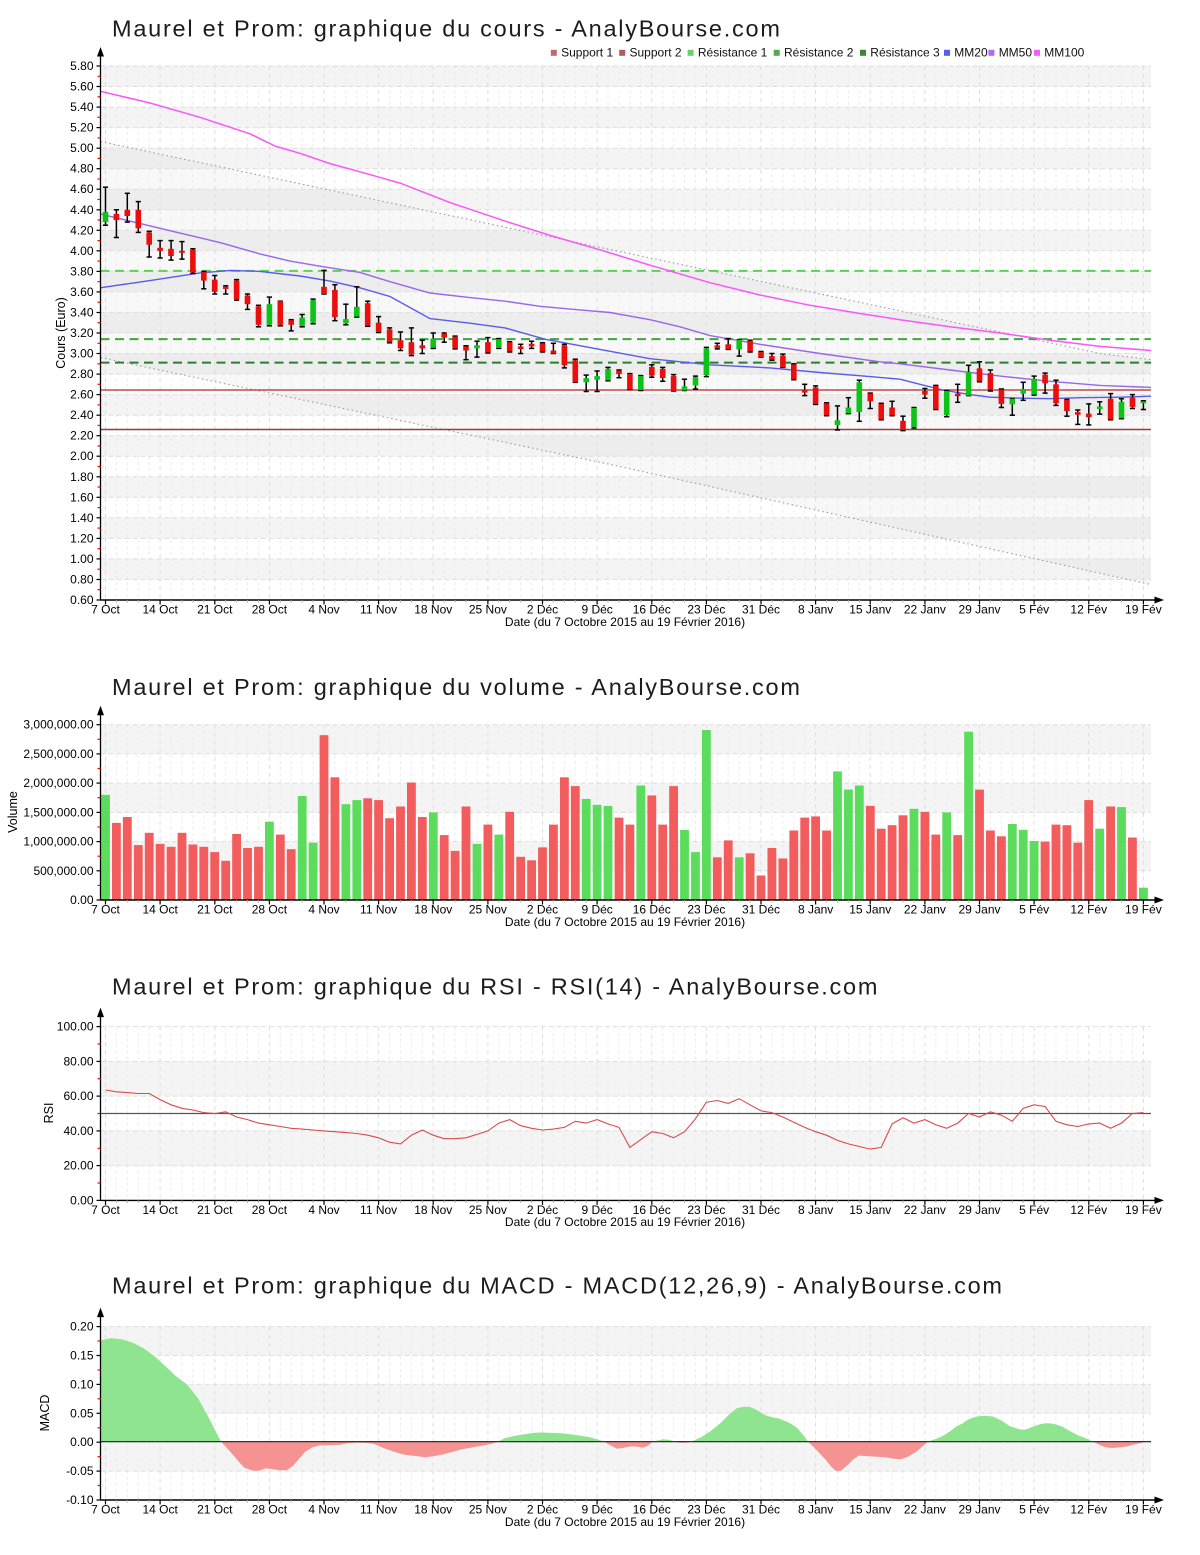 This screenshot has width=1200, height=1555. I want to click on svg-text: 60.00, so click(78, 1096).